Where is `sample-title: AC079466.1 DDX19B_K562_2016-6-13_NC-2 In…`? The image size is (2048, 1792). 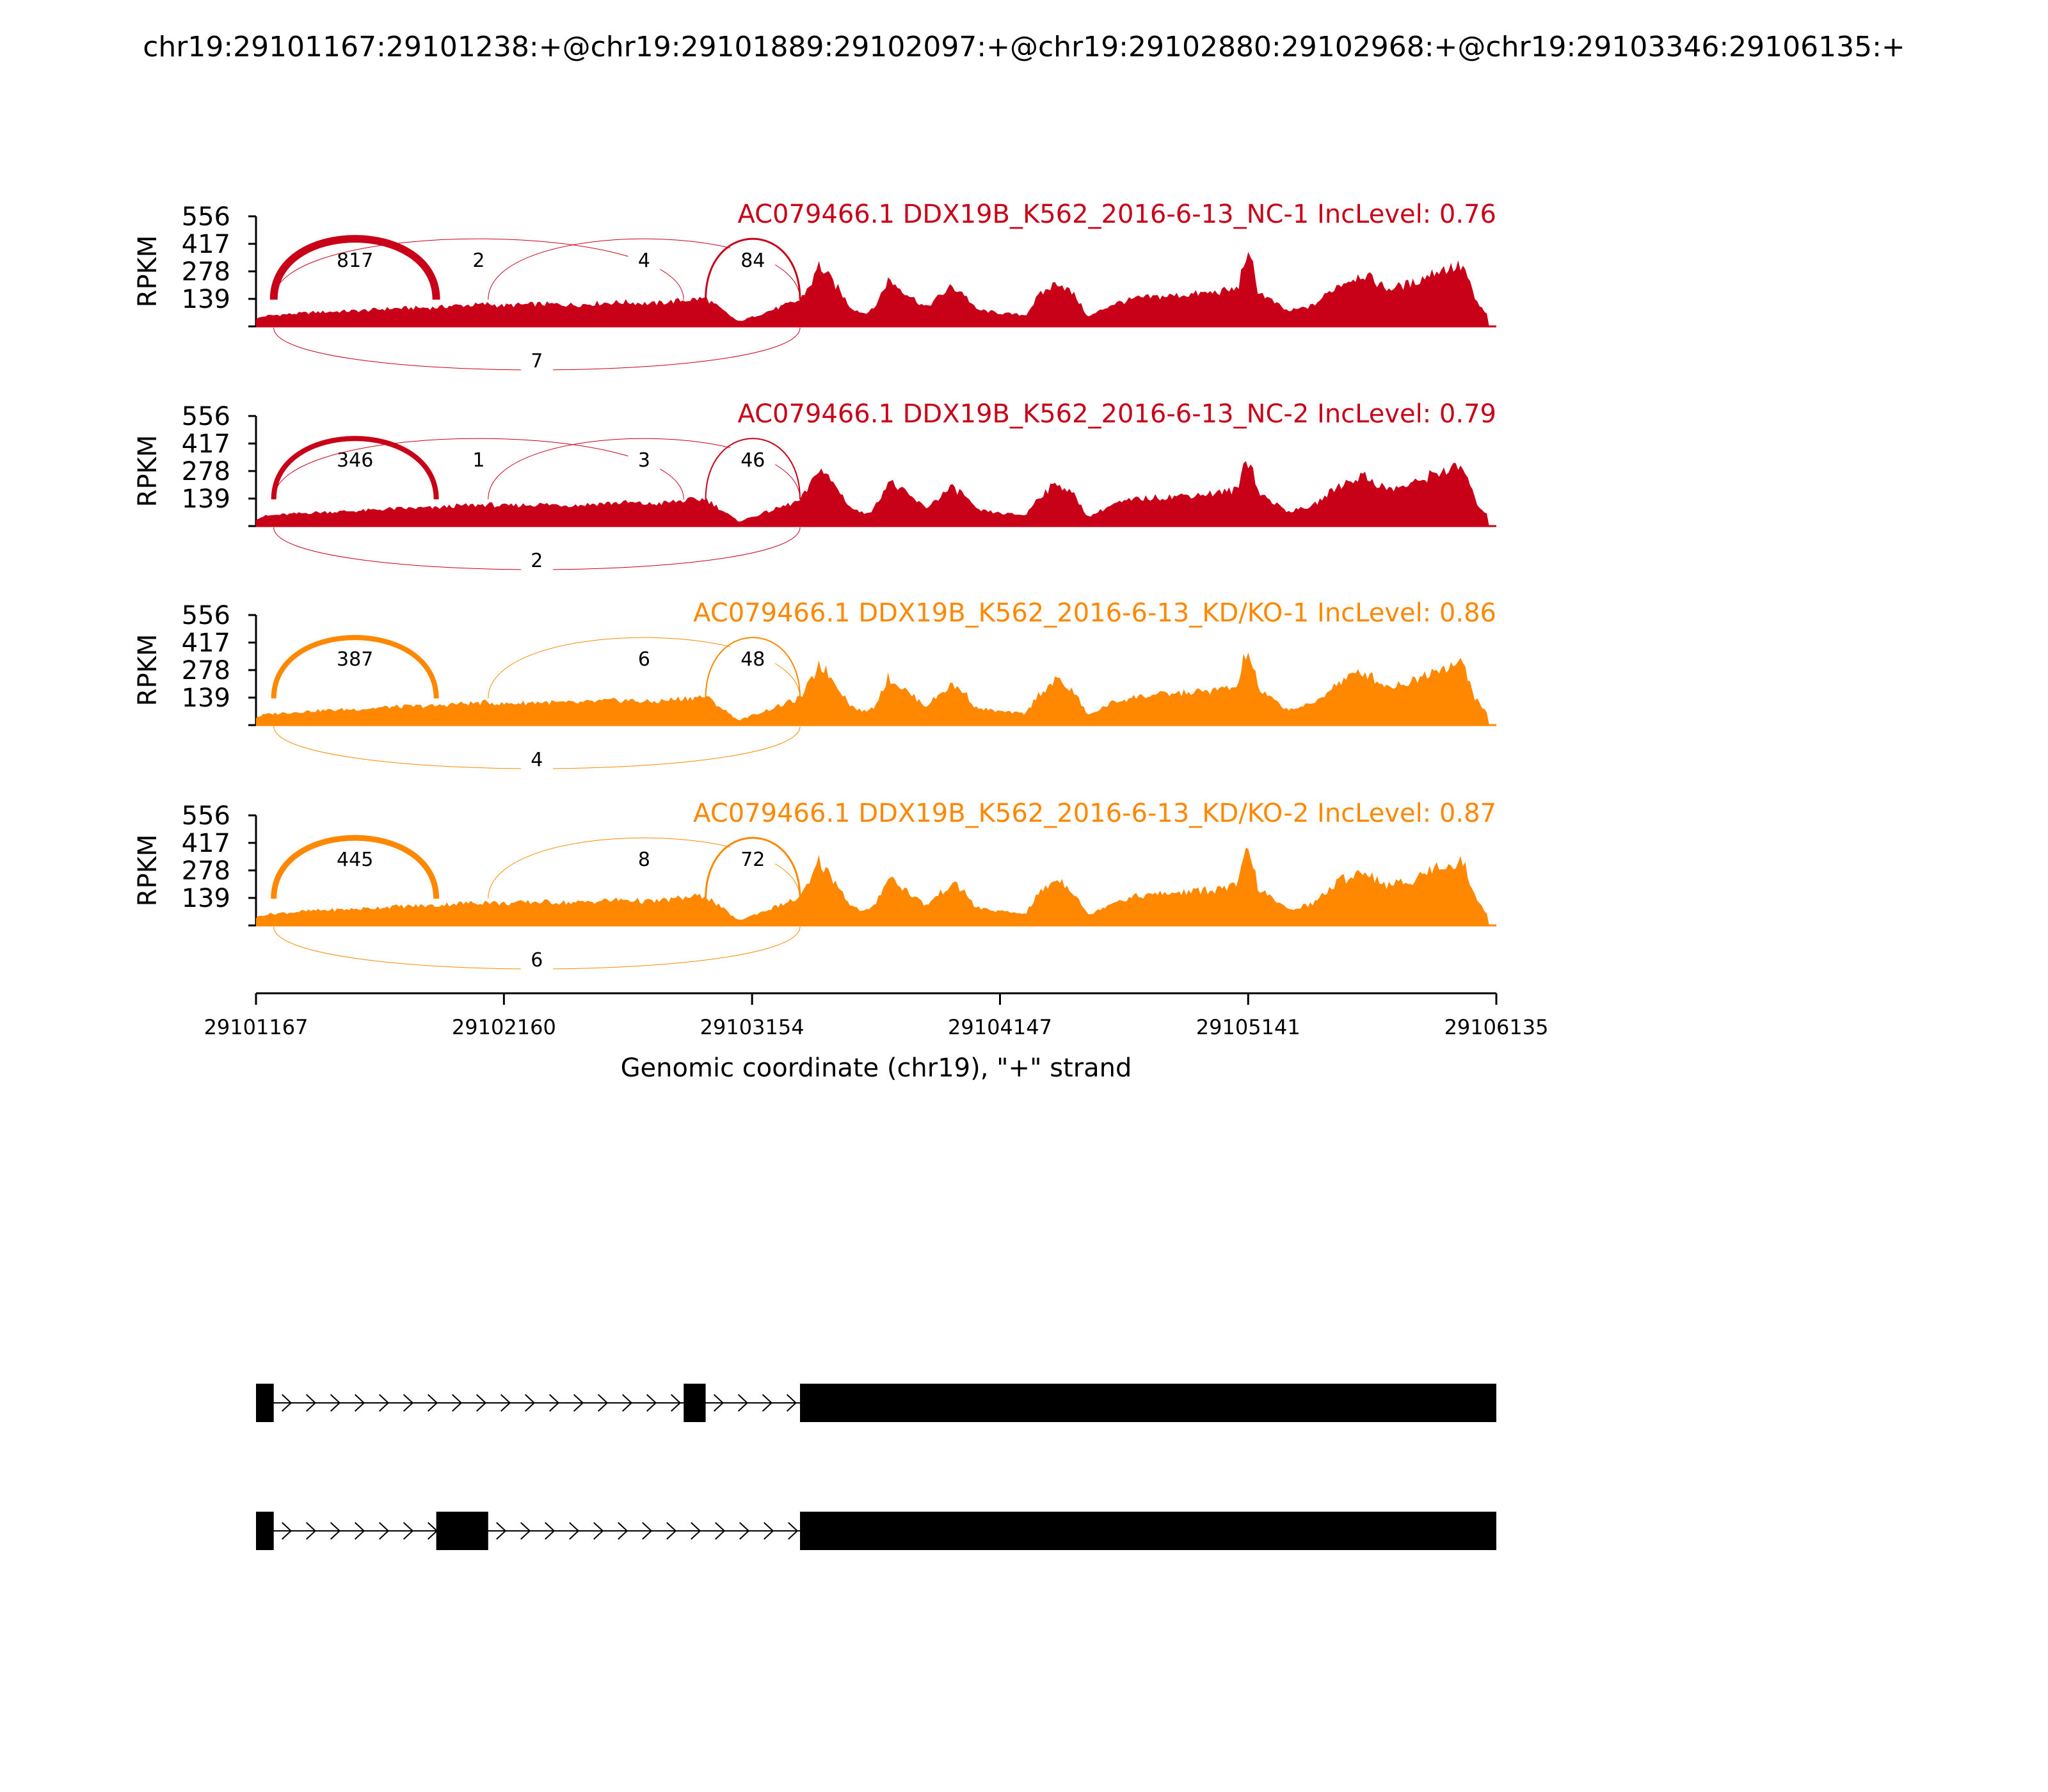
sample-title: AC079466.1 DDX19B_K562_2016-6-13_NC-2 In… is located at coordinates (1116, 414).